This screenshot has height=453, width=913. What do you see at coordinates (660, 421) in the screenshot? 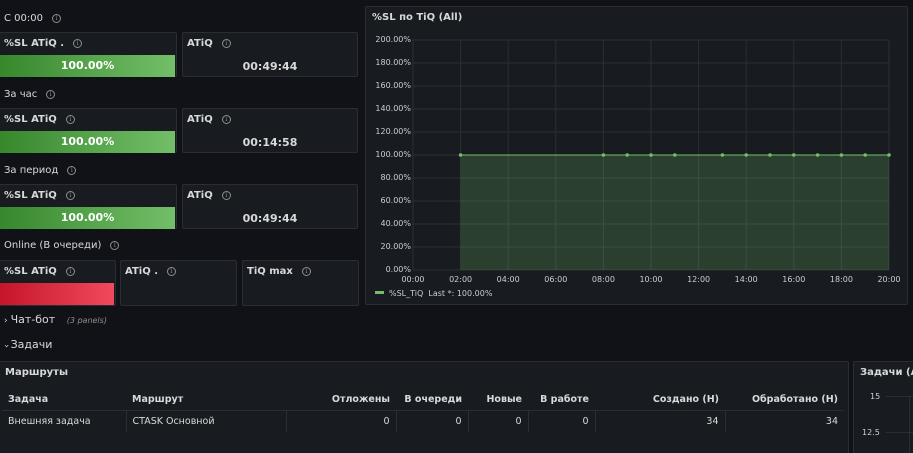
I see `cell-created: 34` at bounding box center [660, 421].